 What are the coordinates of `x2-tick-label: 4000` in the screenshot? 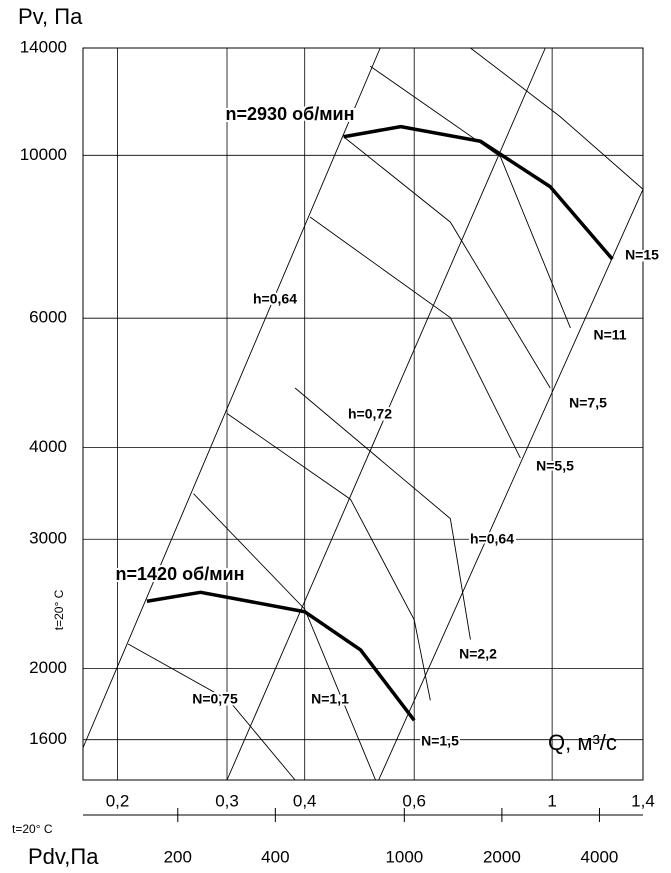 It's located at (600, 856).